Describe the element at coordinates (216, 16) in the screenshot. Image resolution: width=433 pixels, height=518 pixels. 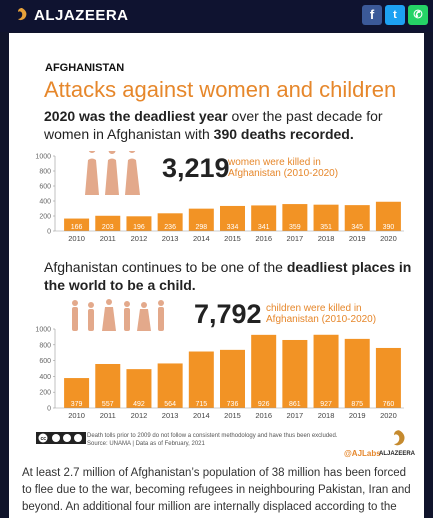
I see `top-bar: ALJAZEERA f t ✆` at that location.